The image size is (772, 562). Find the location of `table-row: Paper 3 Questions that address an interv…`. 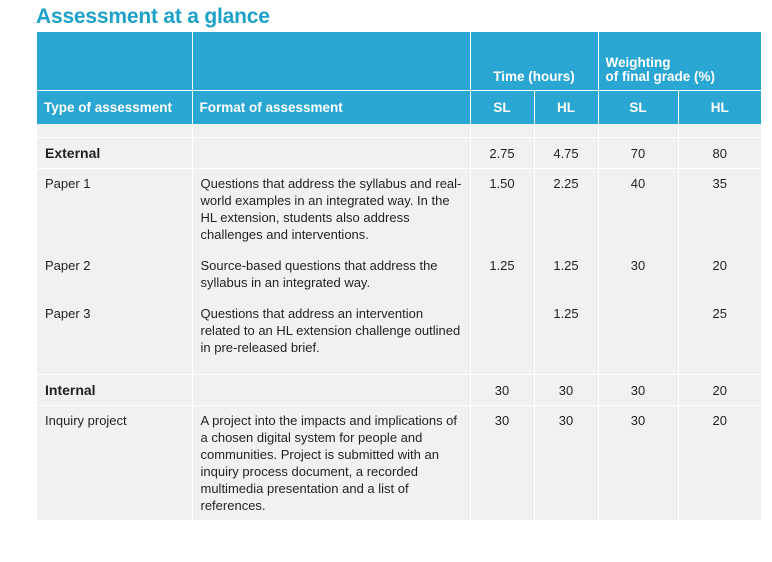

table-row: Paper 3 Questions that address an interv… is located at coordinates (399, 330).